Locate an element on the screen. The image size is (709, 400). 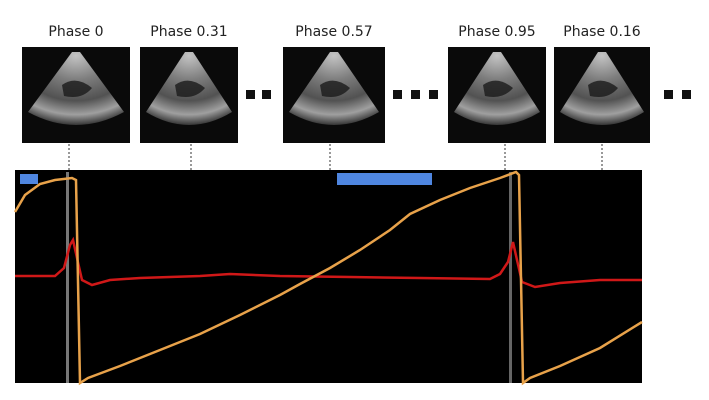
frame-label: Phase 0 is located at coordinates (75, 32).